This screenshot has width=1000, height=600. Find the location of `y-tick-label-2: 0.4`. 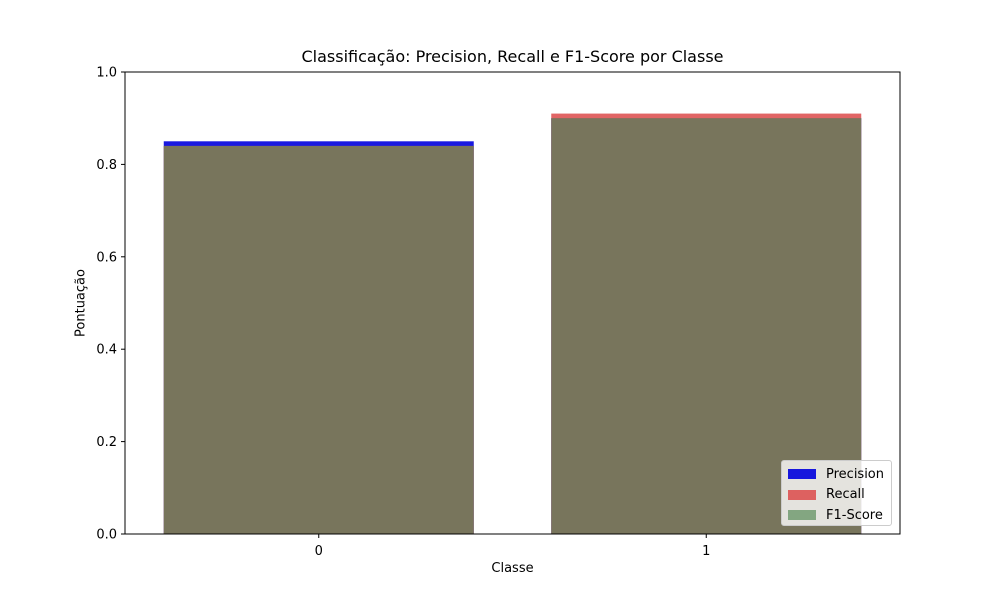

y-tick-label-2: 0.4 is located at coordinates (106, 350).